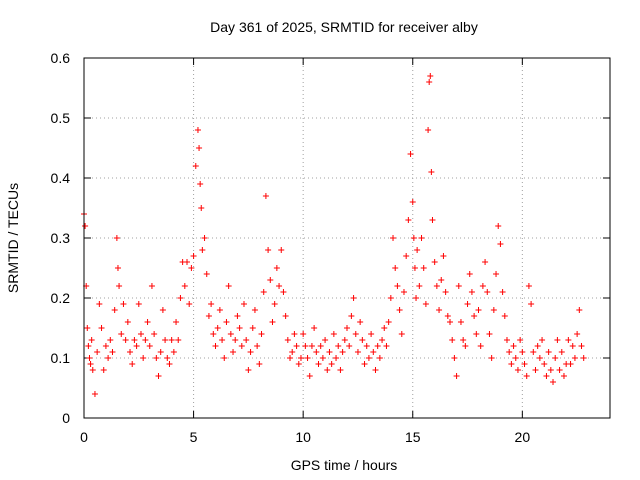 This screenshot has height=480, width=640. What do you see at coordinates (61, 238) in the screenshot?
I see `y-tick-label: 0.3` at bounding box center [61, 238].